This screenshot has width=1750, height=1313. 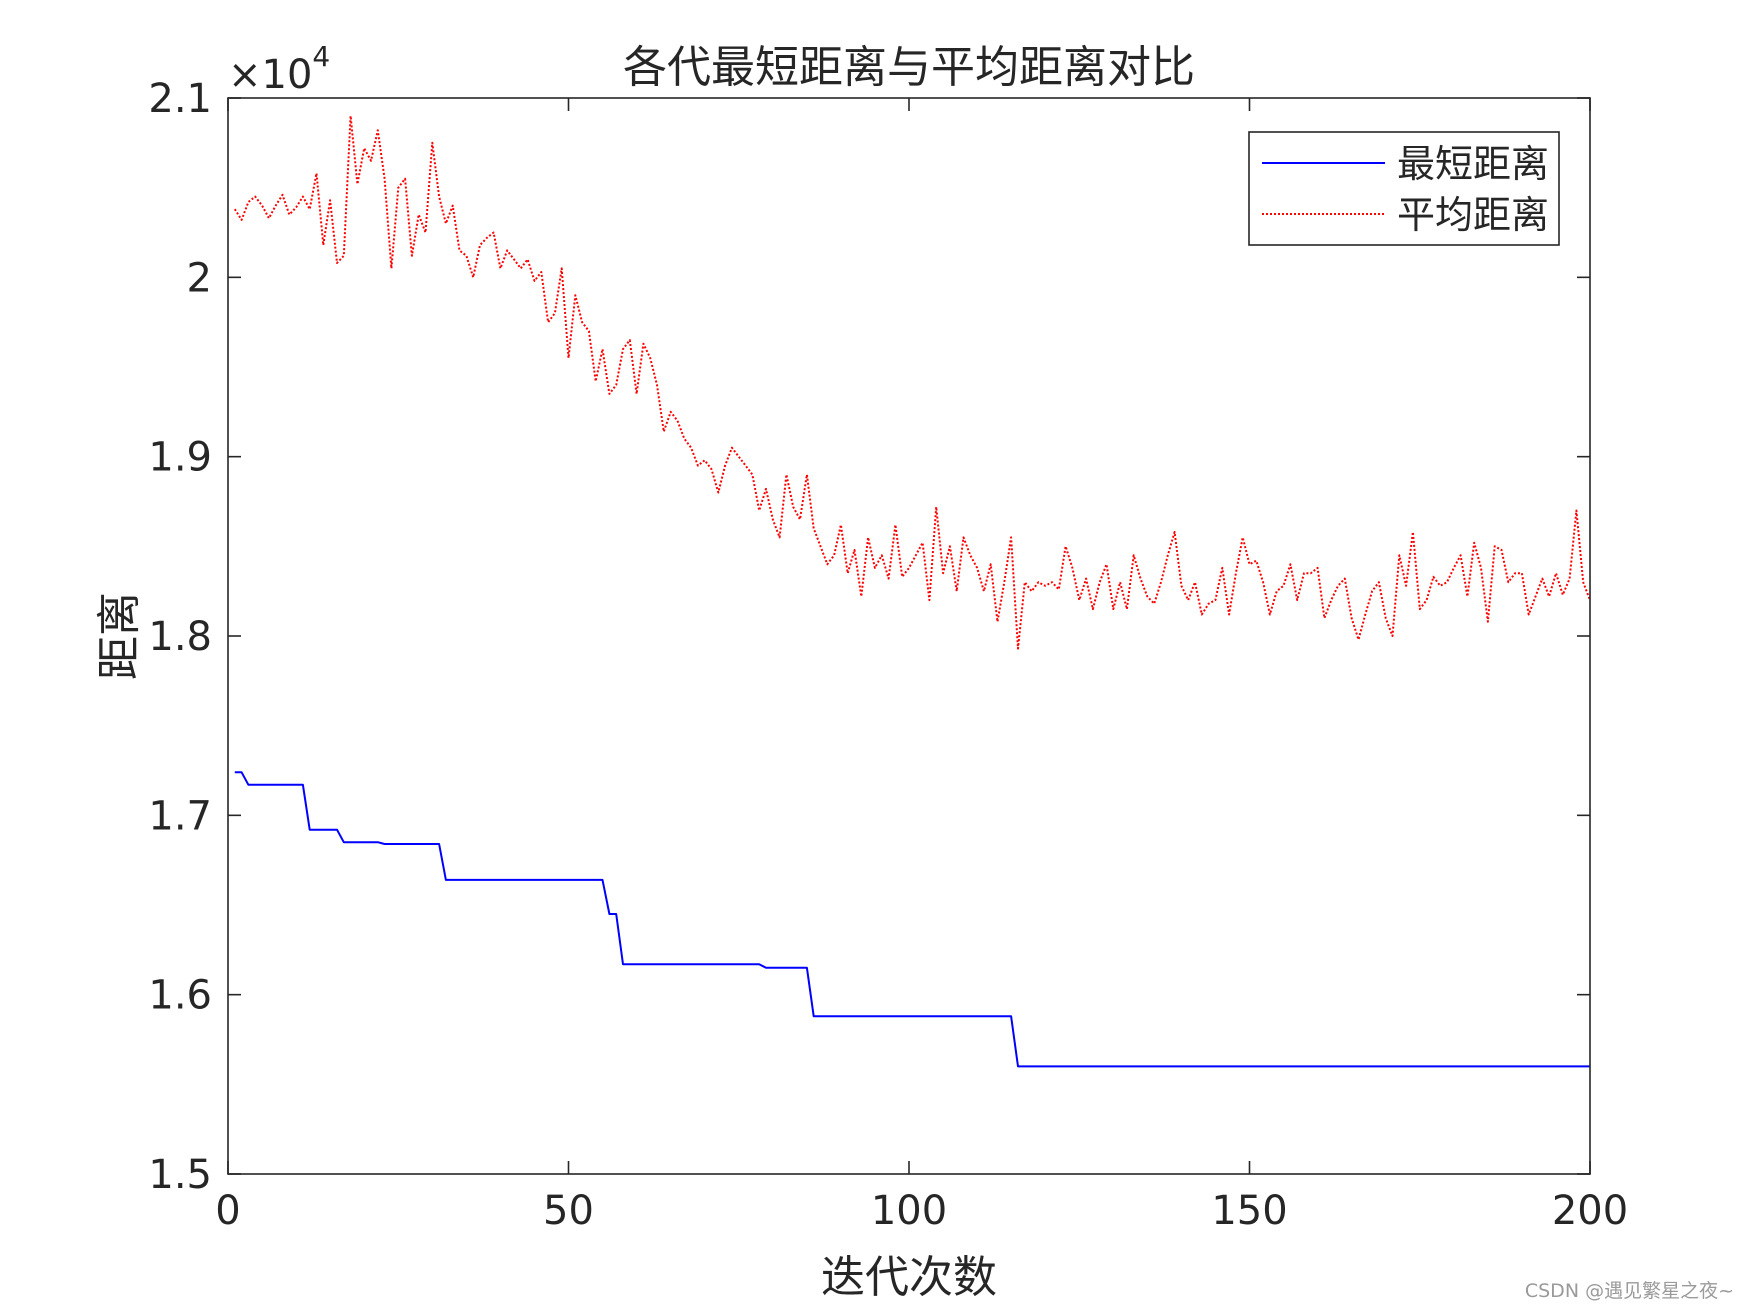 I want to click on y-tick-labels: 1.5 1.6 1.7 1.8 1.9 2 2.1, so click(x=180, y=637).